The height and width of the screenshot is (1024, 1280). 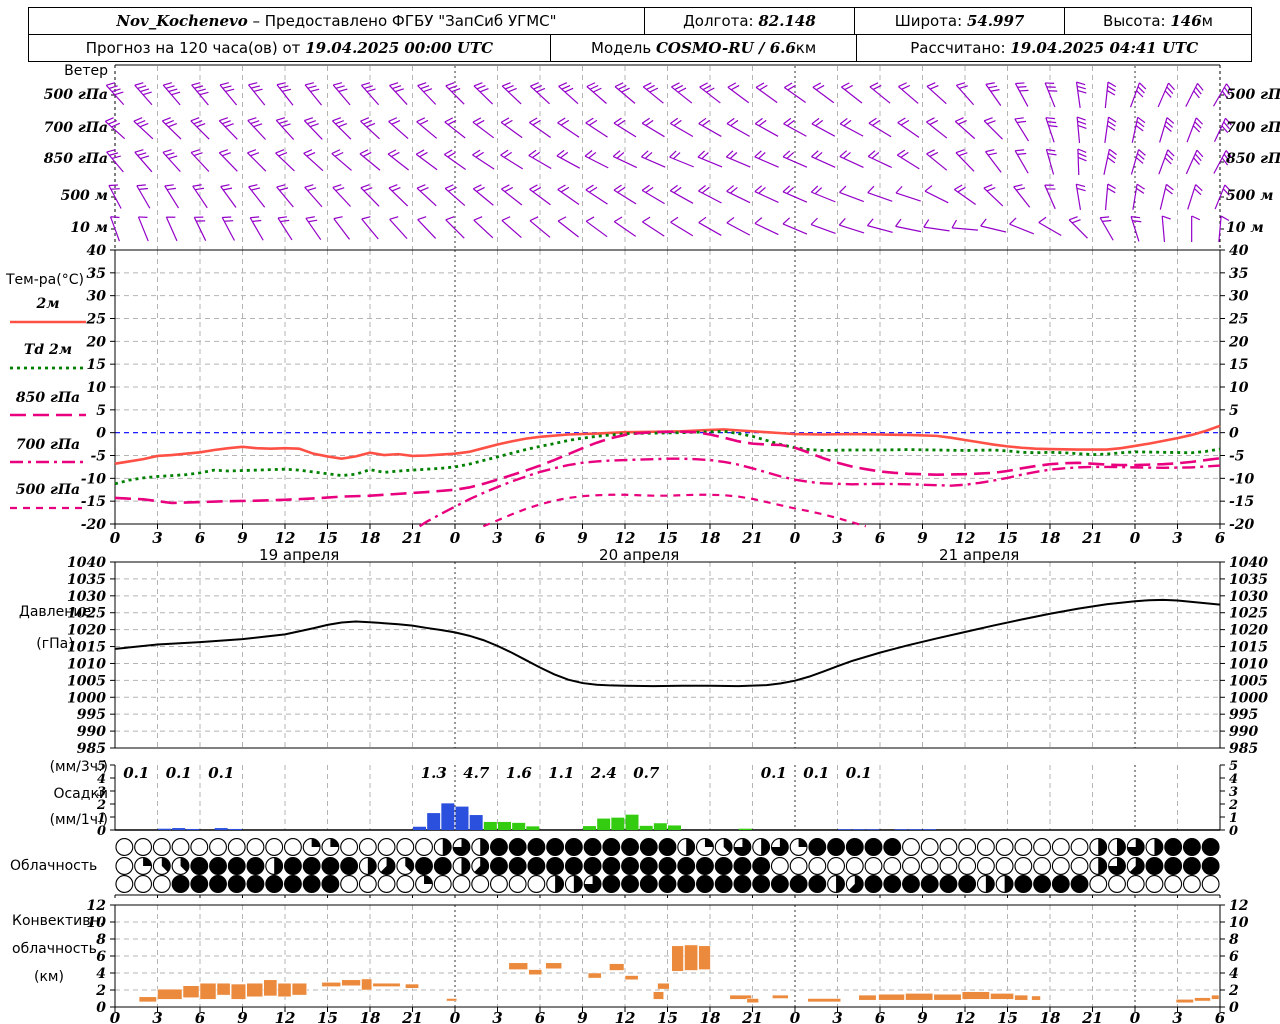 I want to click on convective-panel-title-1: Конвективн., so click(x=58, y=921).